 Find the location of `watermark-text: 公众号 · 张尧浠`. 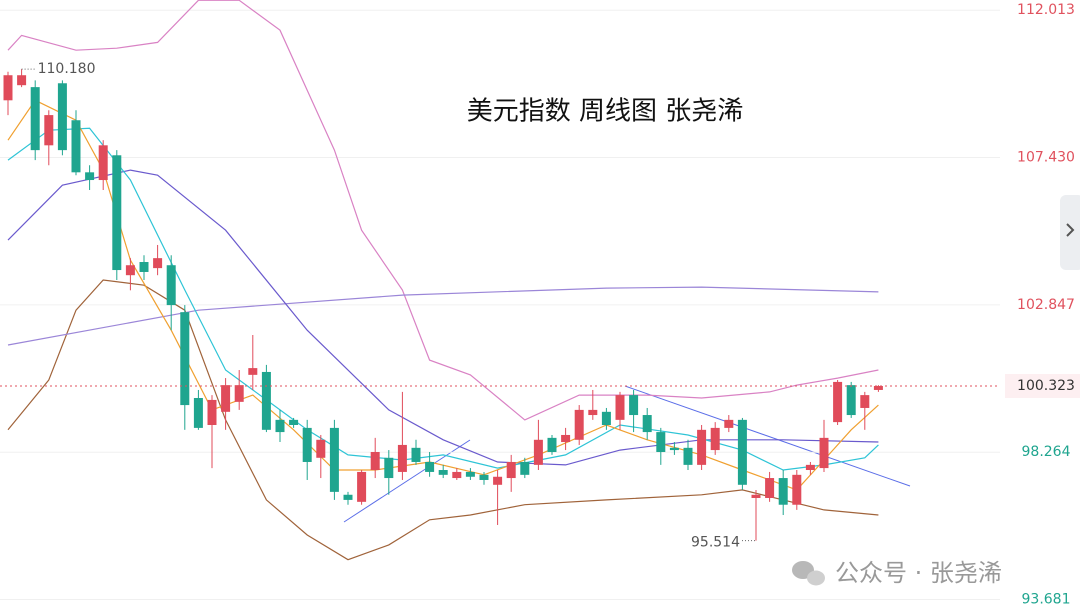

watermark-text: 公众号 · 张尧浠 is located at coordinates (918, 573).